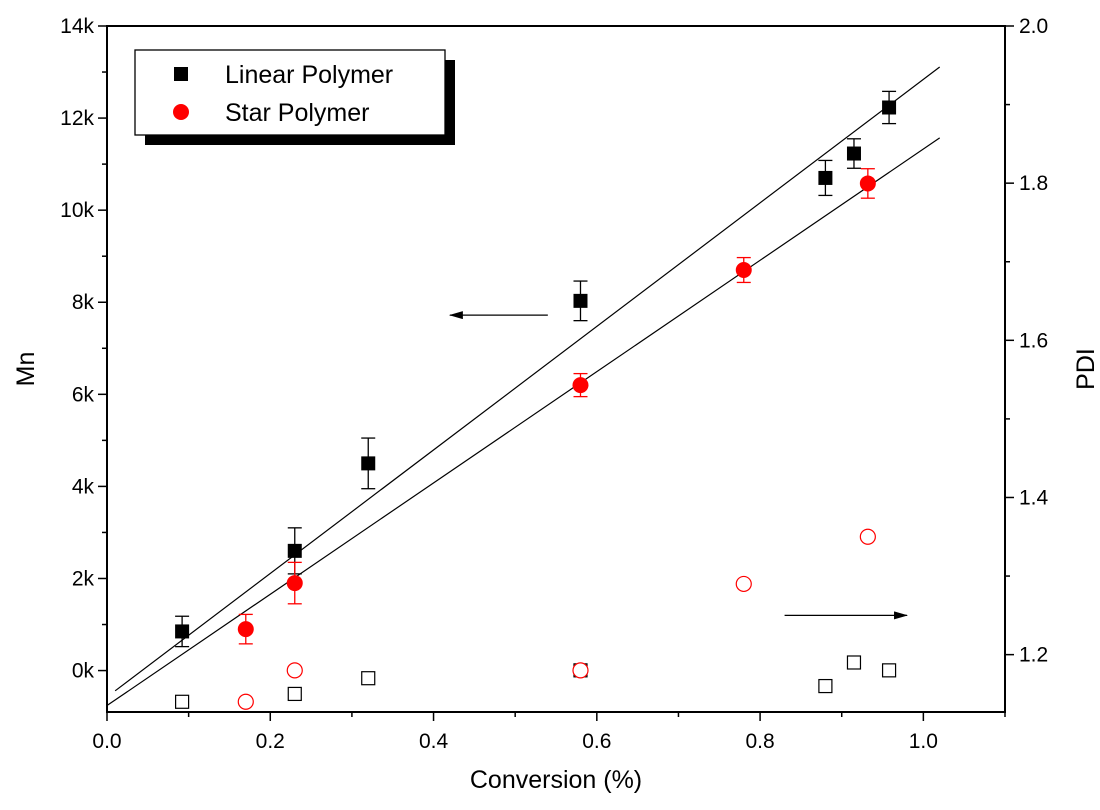 Image resolution: width=1100 pixels, height=810 pixels. What do you see at coordinates (1033, 183) in the screenshot?
I see `y2-tick-label: 1.8` at bounding box center [1033, 183].